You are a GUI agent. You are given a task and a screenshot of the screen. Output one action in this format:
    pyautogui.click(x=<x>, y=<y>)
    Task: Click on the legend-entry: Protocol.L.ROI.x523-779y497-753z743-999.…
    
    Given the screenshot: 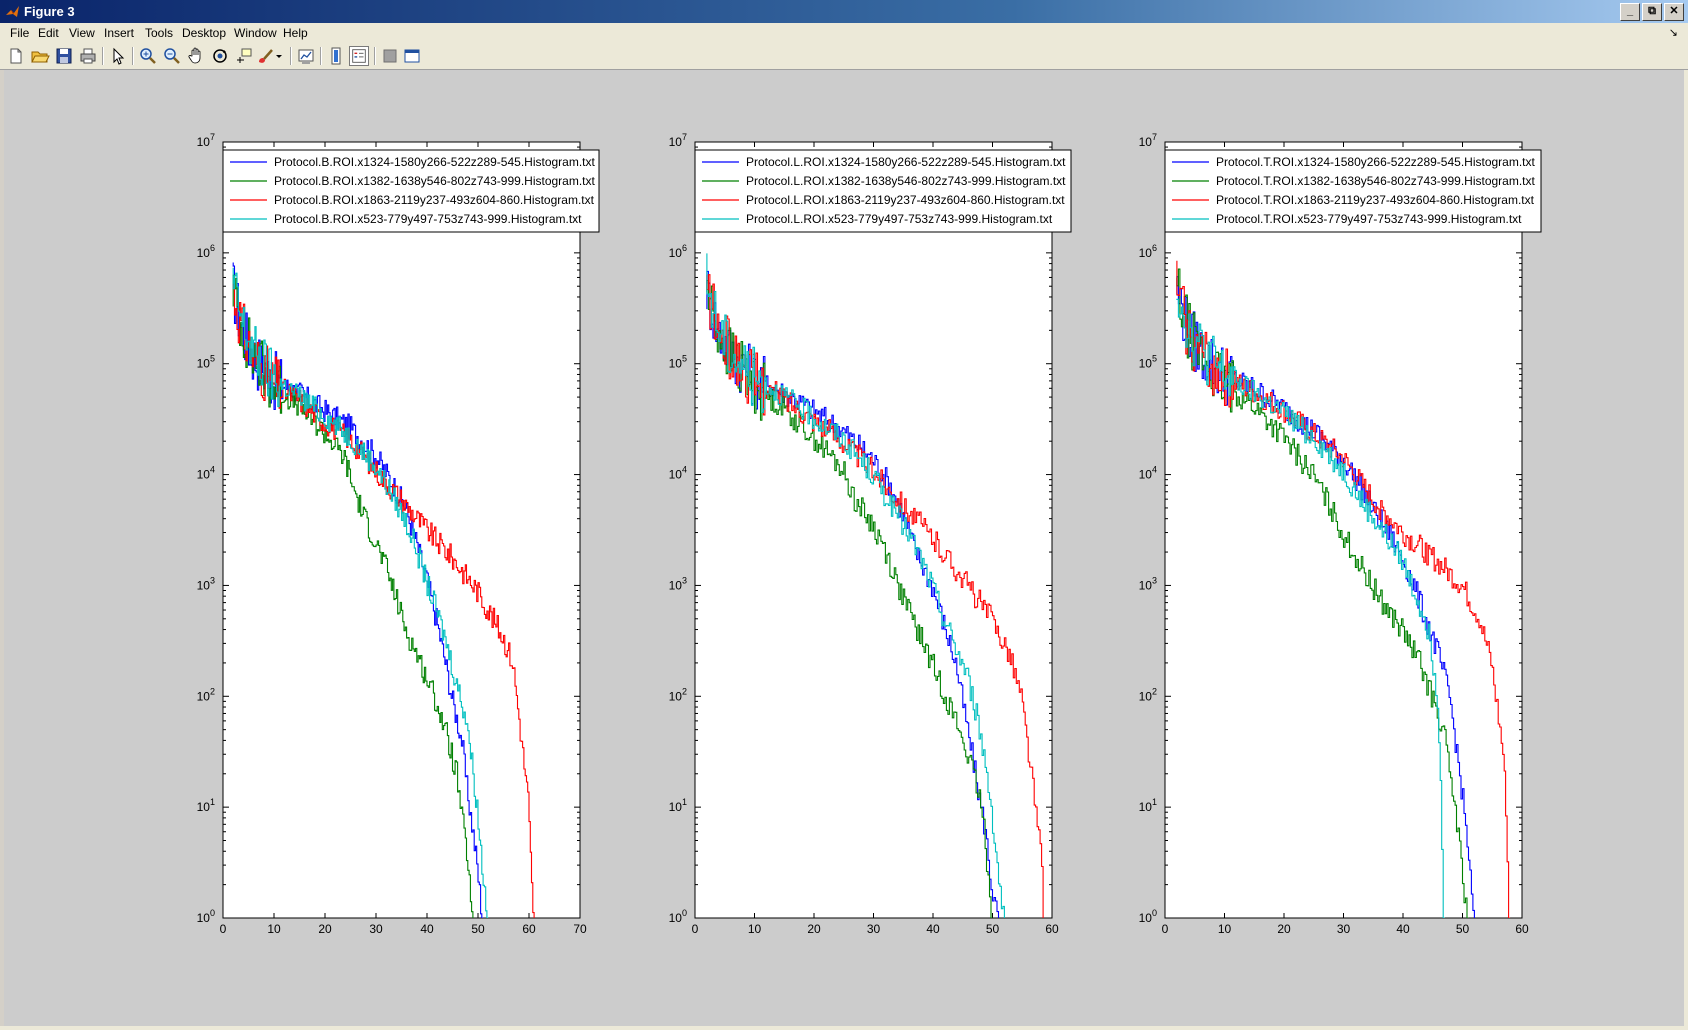 What is the action you would take?
    pyautogui.click(x=899, y=219)
    